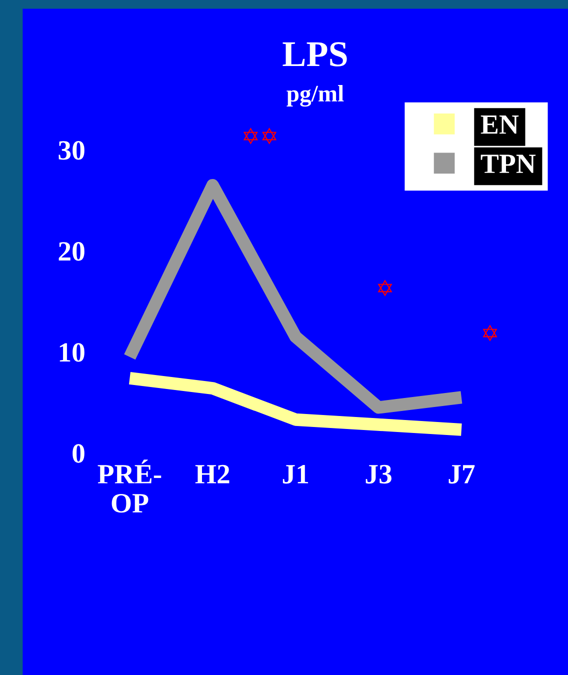 This screenshot has width=568, height=675. I want to click on legend-label: EN, so click(499, 124).